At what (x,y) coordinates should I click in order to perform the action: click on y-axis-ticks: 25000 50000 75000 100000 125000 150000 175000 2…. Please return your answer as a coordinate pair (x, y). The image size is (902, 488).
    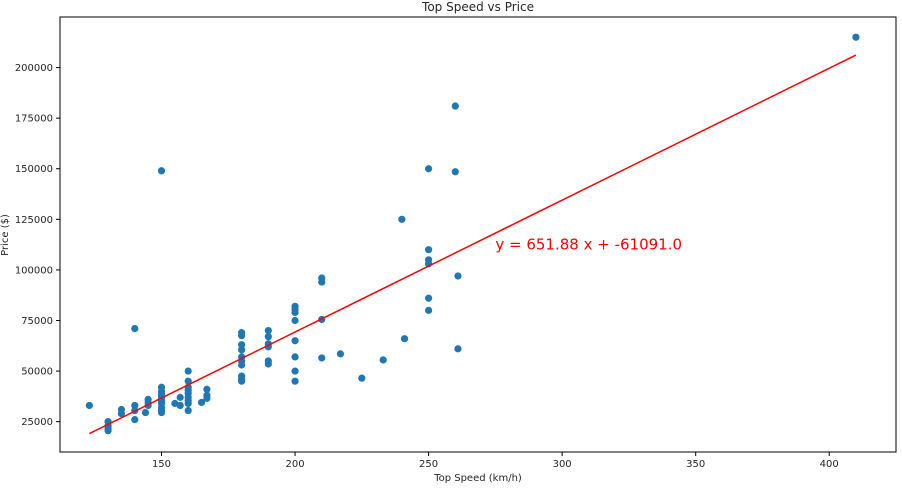
    Looking at the image, I should click on (37, 245).